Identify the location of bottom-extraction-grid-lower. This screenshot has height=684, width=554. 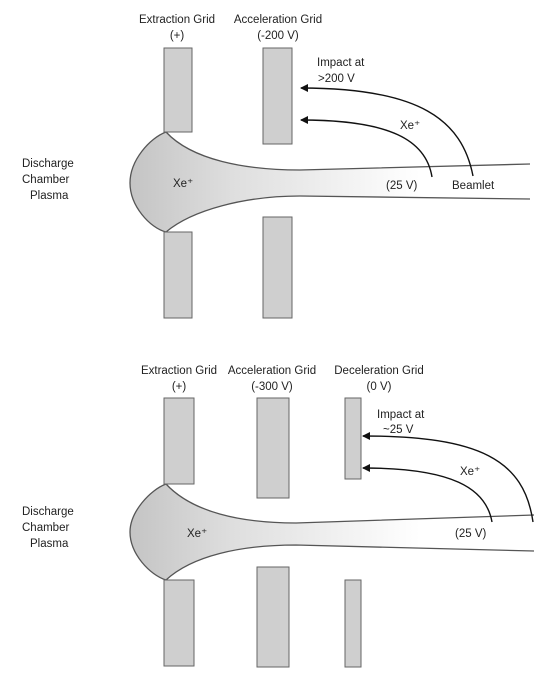
(179, 623).